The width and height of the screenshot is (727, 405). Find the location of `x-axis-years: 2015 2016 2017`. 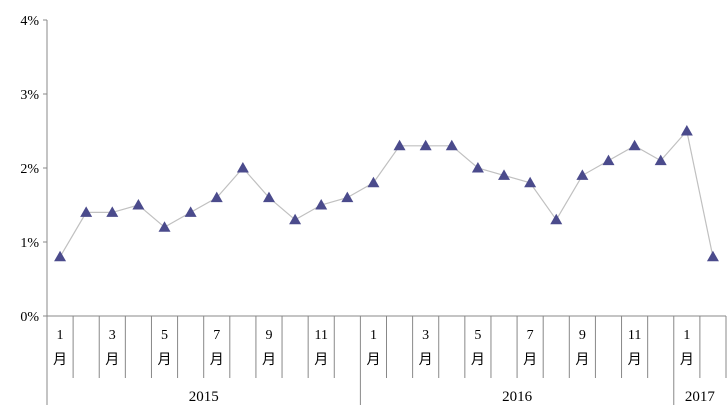

x-axis-years: 2015 2016 2017 is located at coordinates (452, 391).